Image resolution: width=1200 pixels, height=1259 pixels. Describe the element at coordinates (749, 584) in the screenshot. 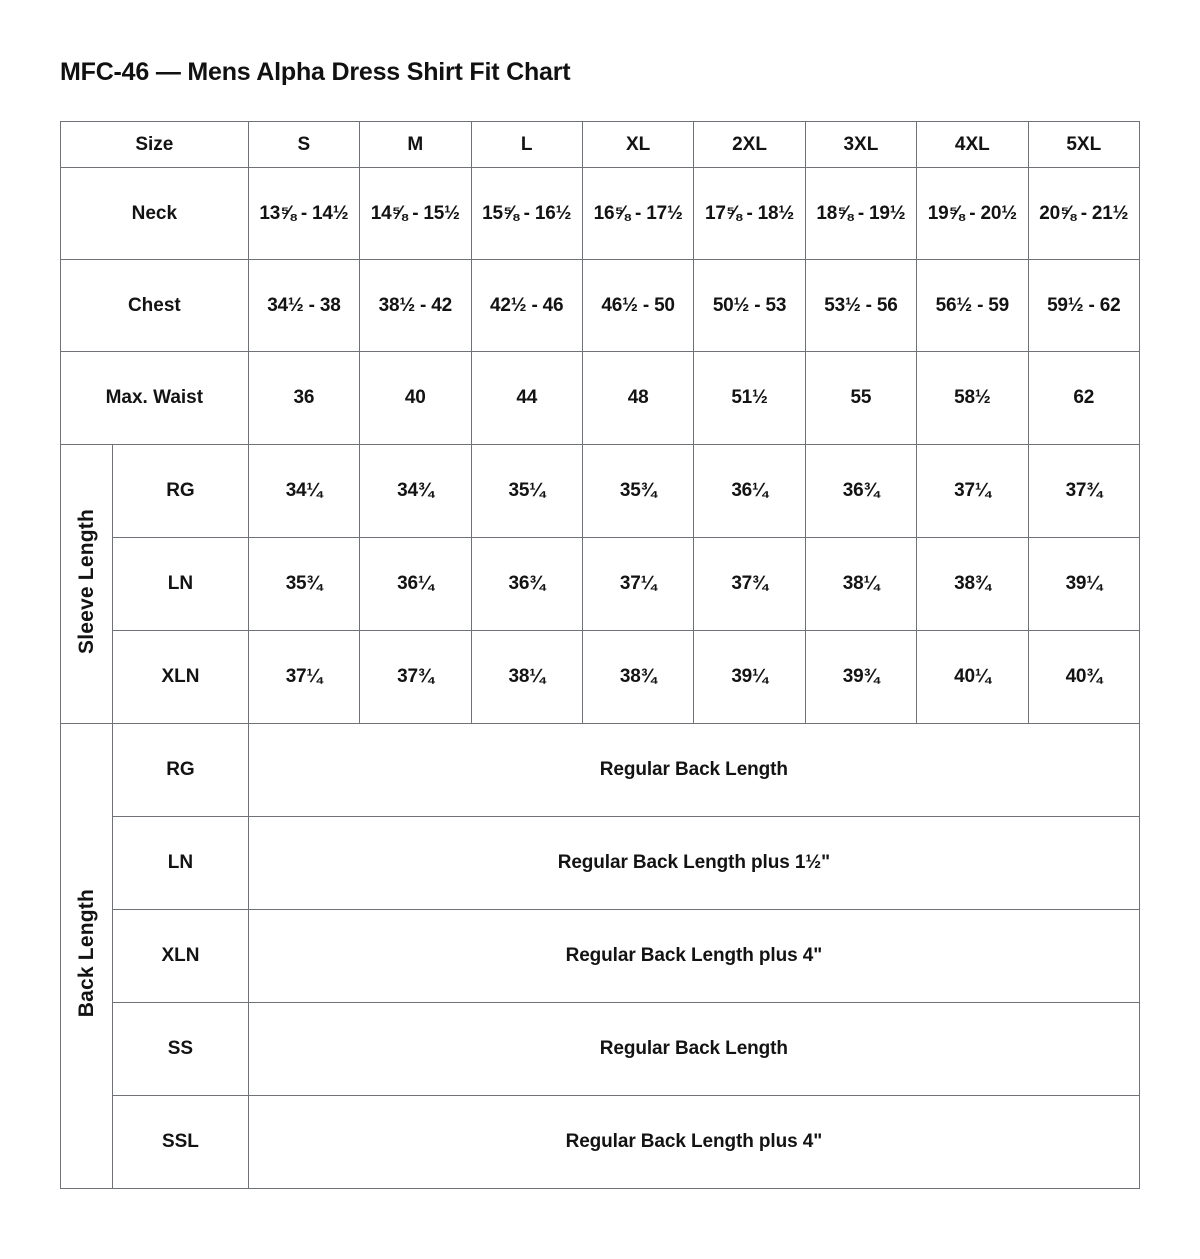

I see `sleeve-ln-value-2xl: 37¾` at that location.